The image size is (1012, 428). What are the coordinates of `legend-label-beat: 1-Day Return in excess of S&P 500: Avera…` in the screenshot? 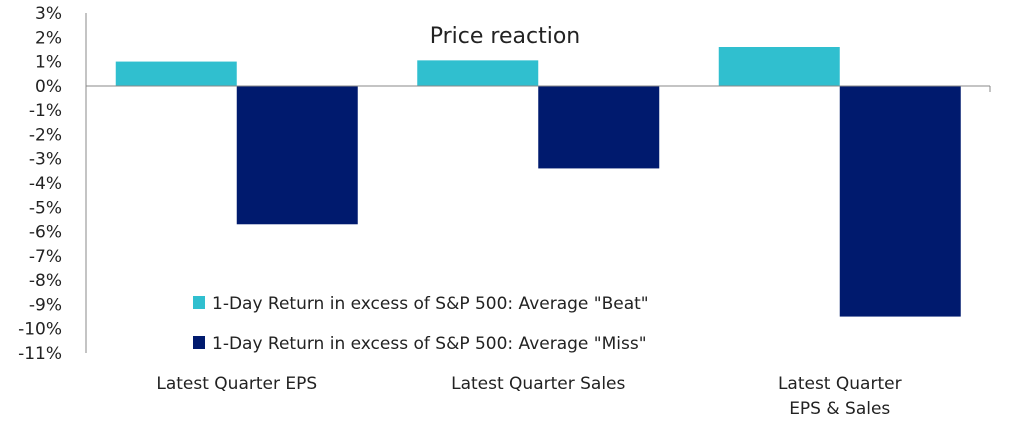 It's located at (430, 304).